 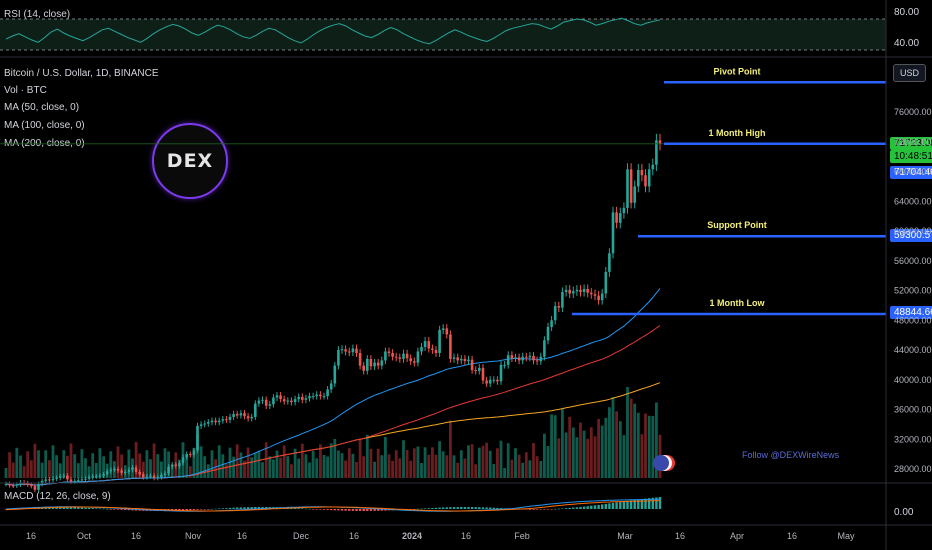 I want to click on time-axis-label: May, so click(x=846, y=536).